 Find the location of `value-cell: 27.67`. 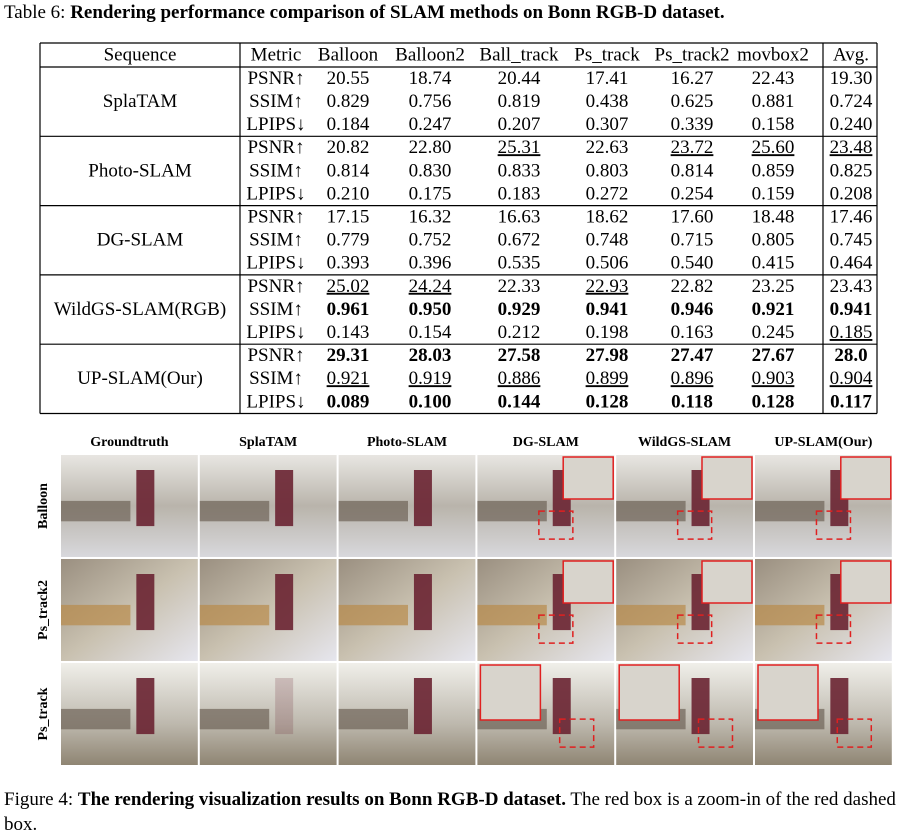

value-cell: 27.67 is located at coordinates (773, 355).